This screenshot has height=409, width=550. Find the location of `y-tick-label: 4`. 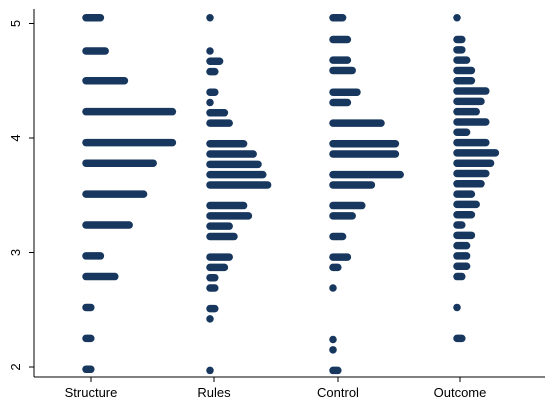

y-tick-label: 4 is located at coordinates (15, 137).